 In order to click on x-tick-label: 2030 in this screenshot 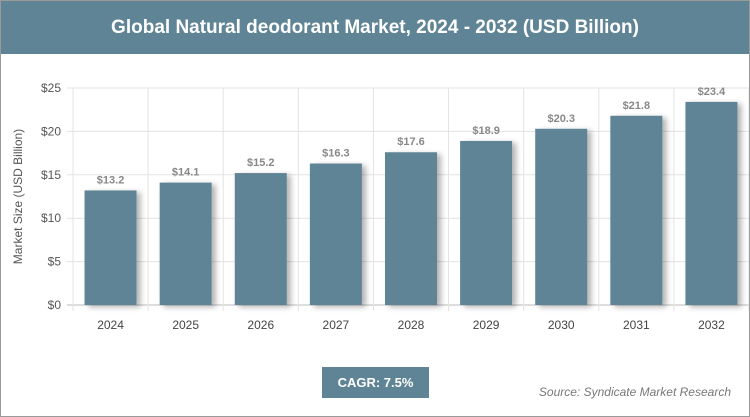, I will do `click(561, 325)`.